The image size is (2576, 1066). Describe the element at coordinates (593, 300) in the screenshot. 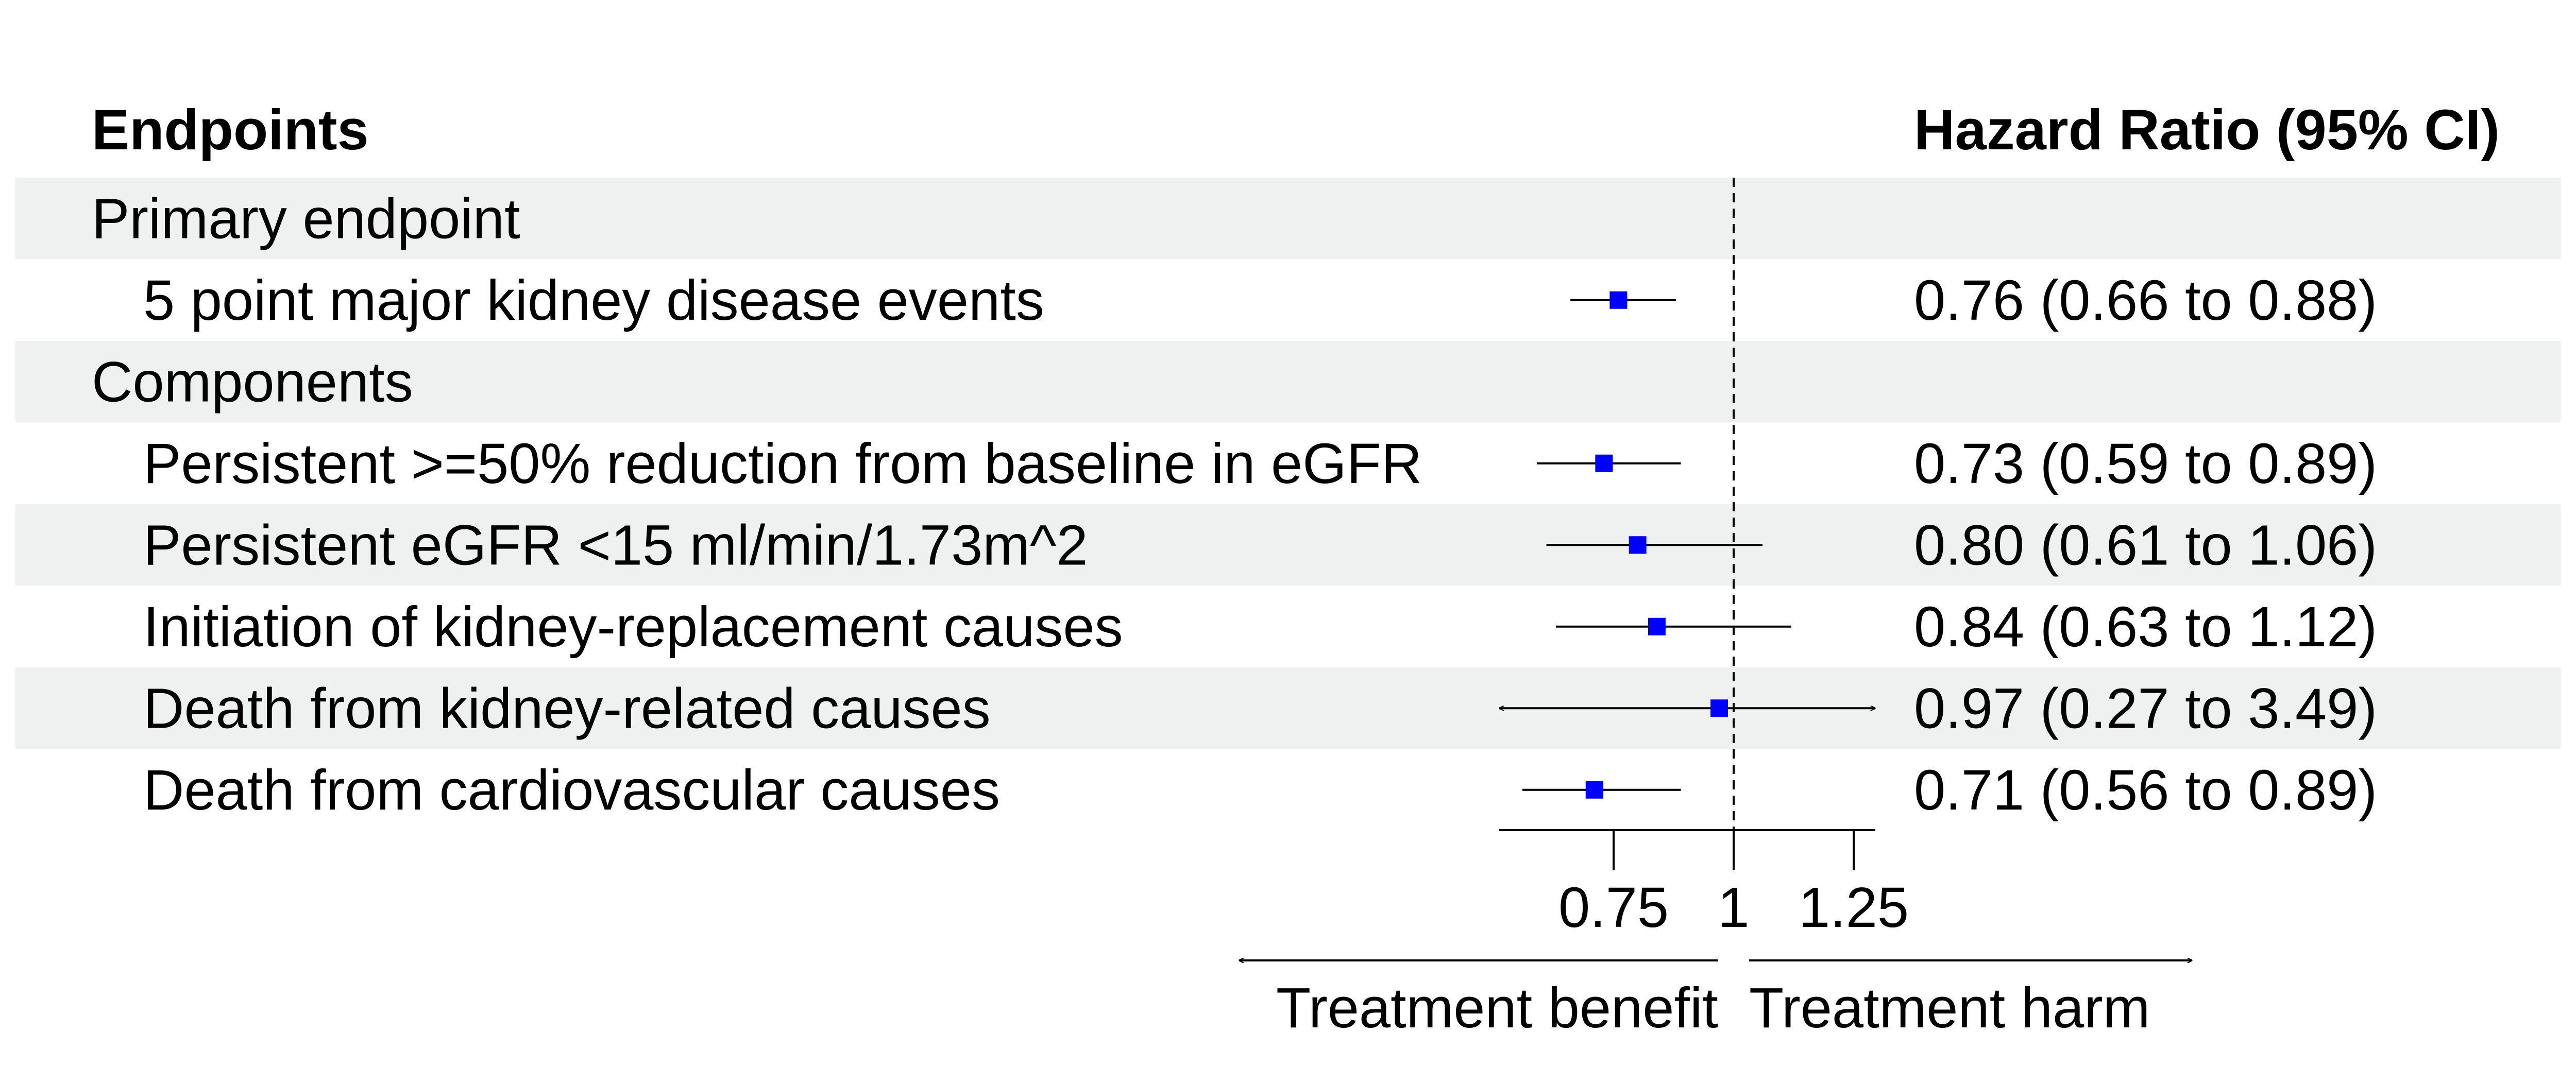

I see `endpoint-label: 5 point major kidney disease events` at that location.